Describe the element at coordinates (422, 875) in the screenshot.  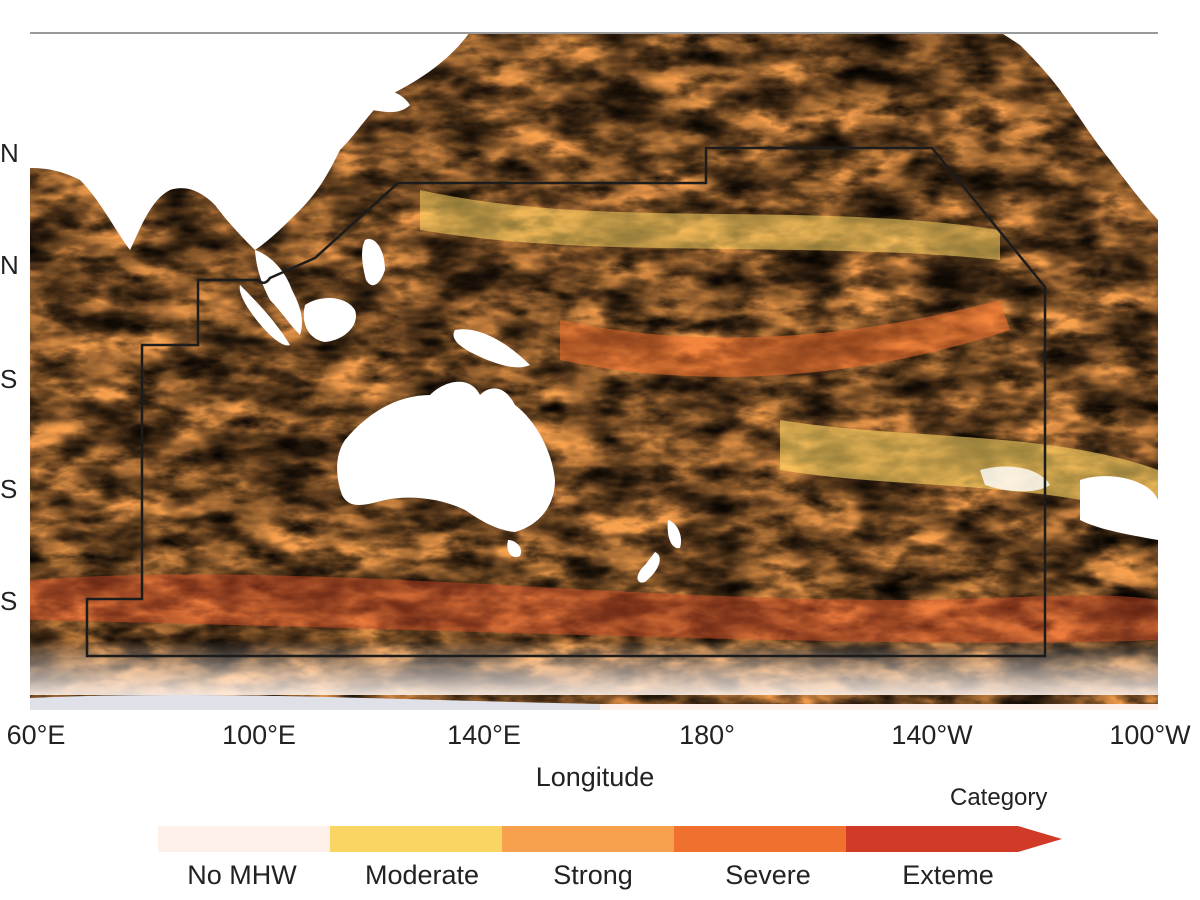
I see `legend-label-moderate: Moderate` at that location.